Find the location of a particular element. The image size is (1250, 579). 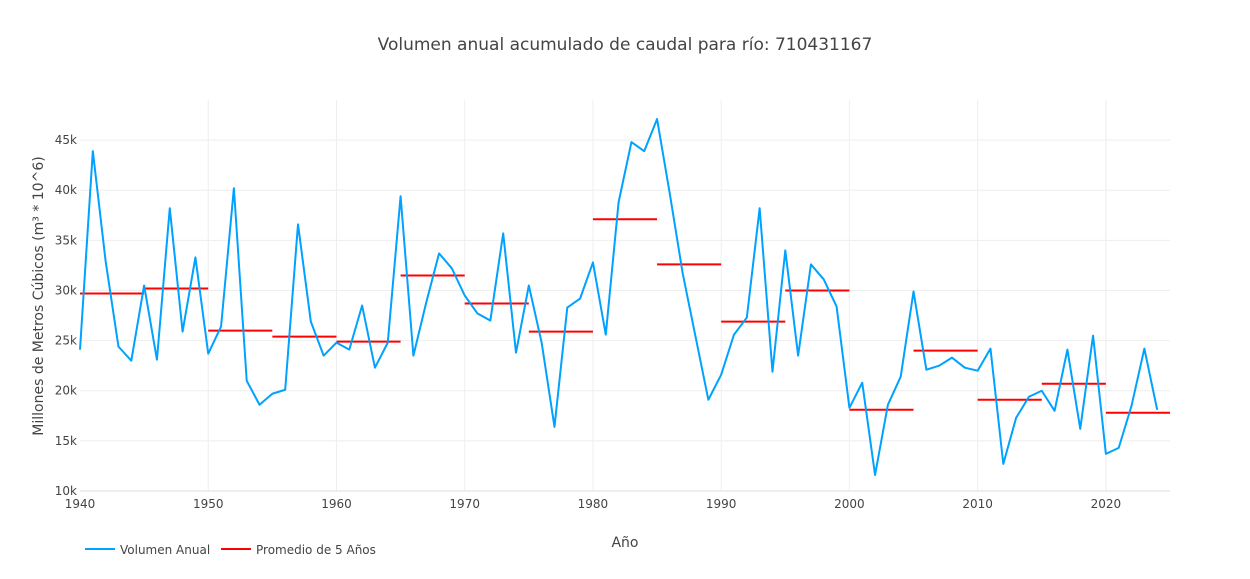

y-axis-title: Millones de Metros Cúbicos (m³ * 10^6) is located at coordinates (39, 295).